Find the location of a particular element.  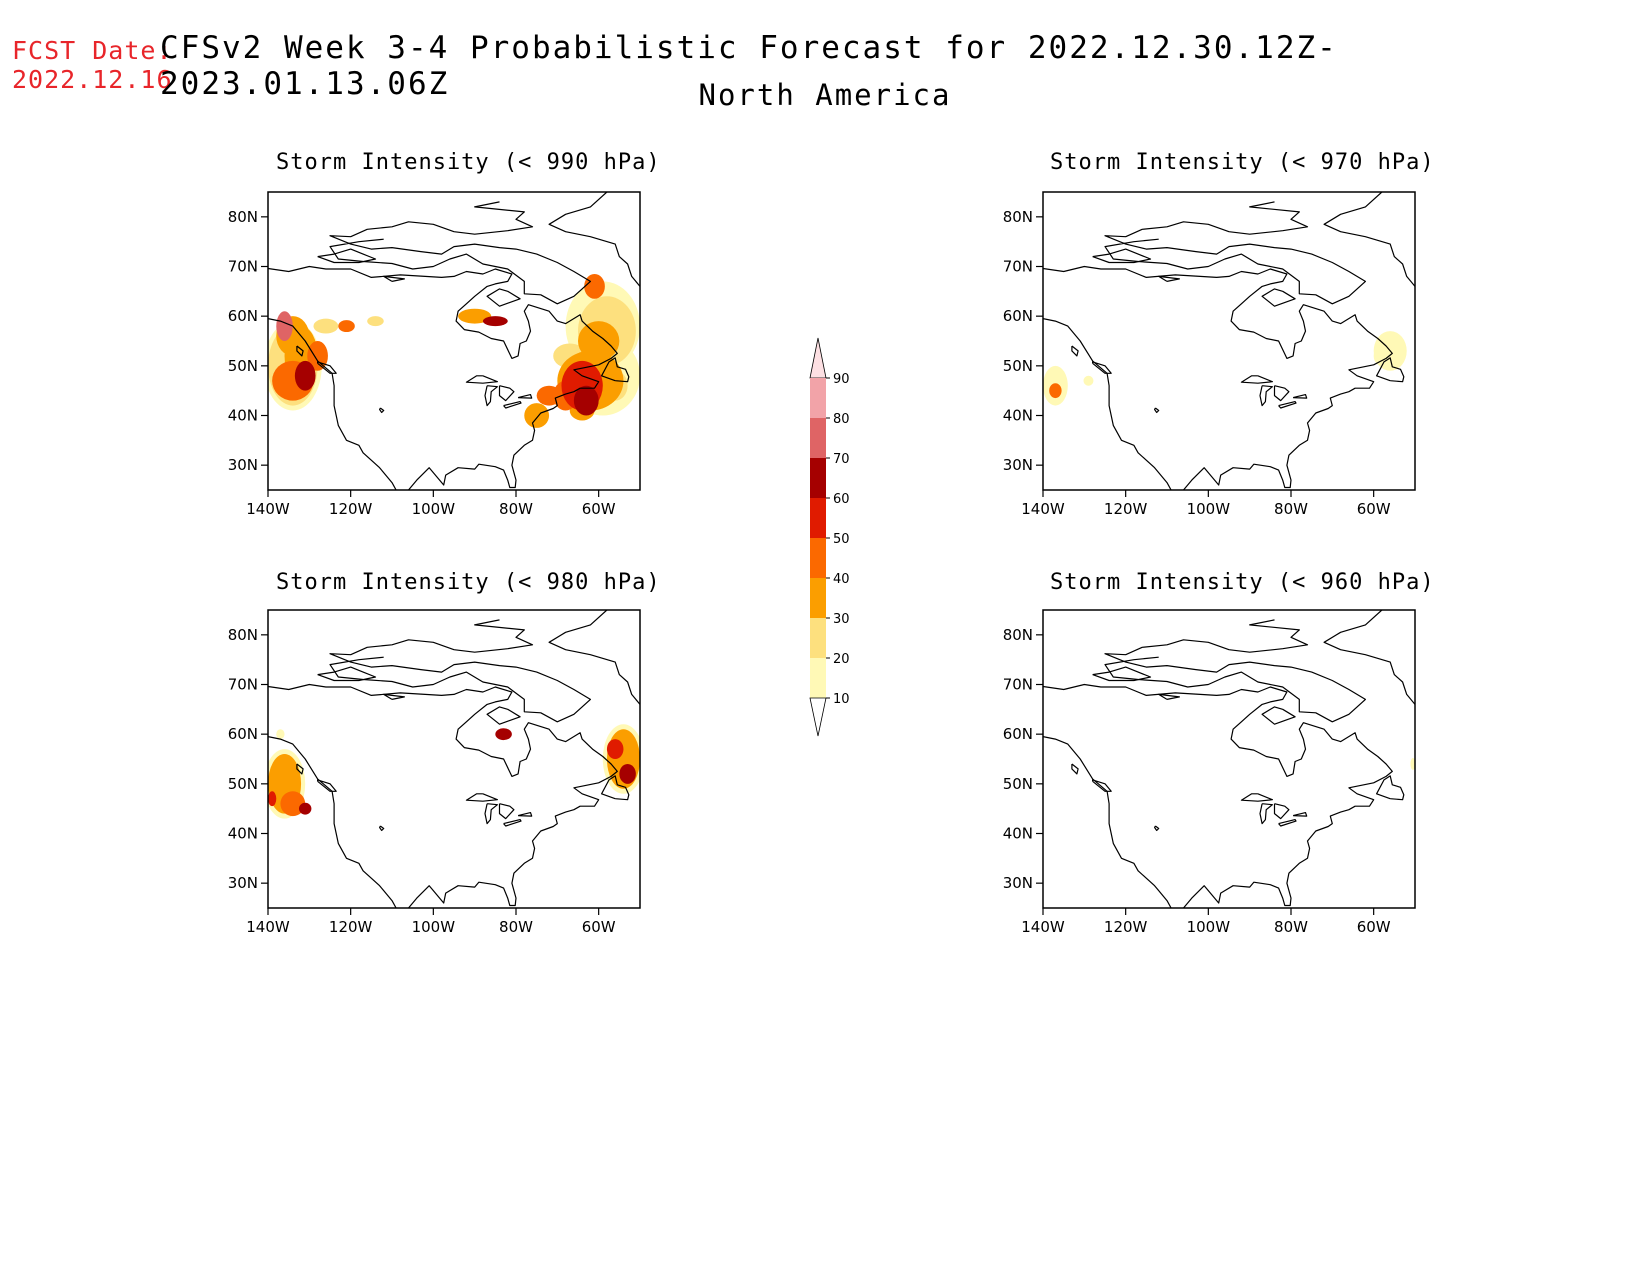

lon-tick-label: 140W is located at coordinates (268, 927).